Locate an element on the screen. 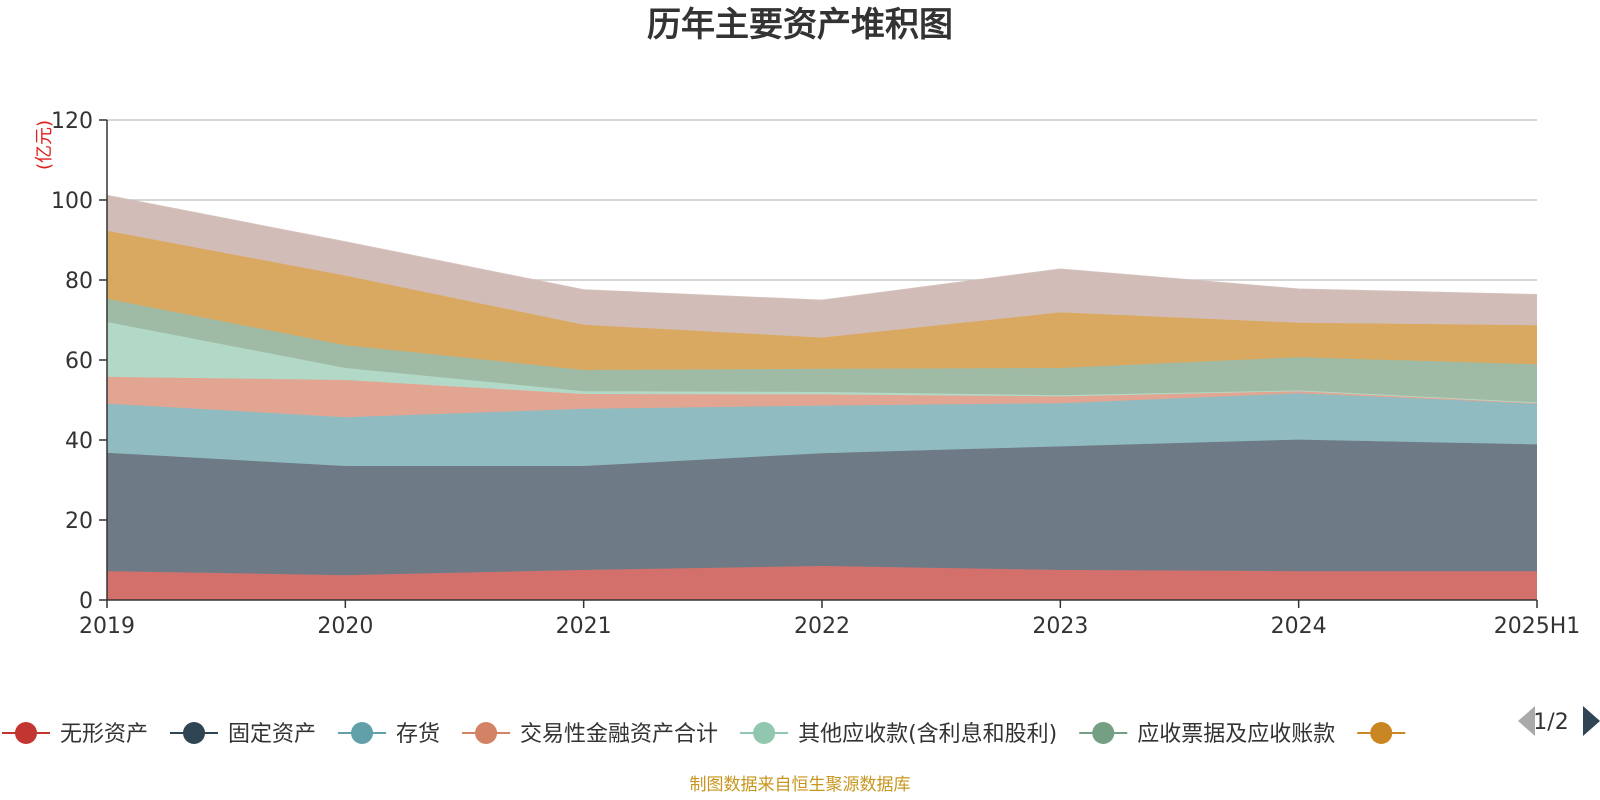  y-tick-label: 100 is located at coordinates (72, 201).